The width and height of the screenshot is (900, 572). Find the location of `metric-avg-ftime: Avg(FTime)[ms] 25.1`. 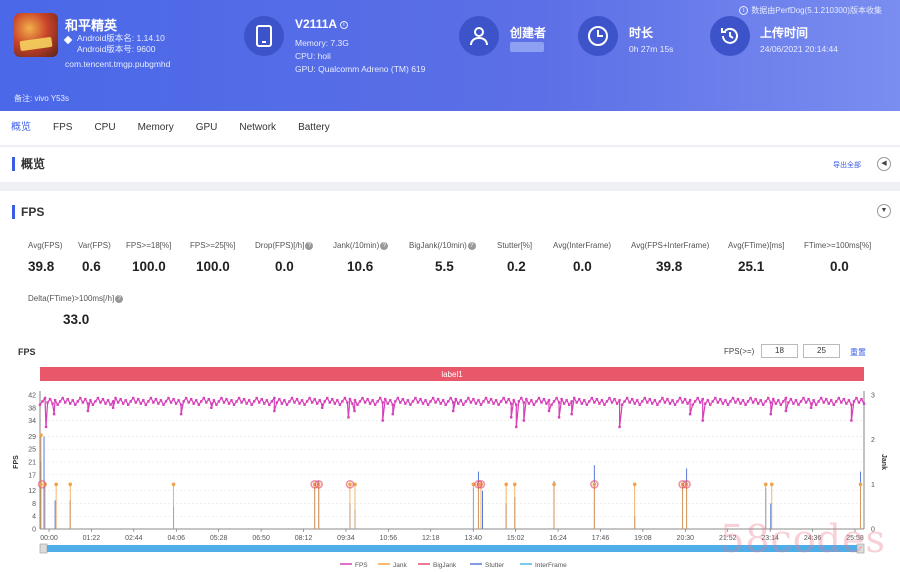

metric-avg-ftime: Avg(FTime)[ms] 25.1 is located at coordinates (756, 257).